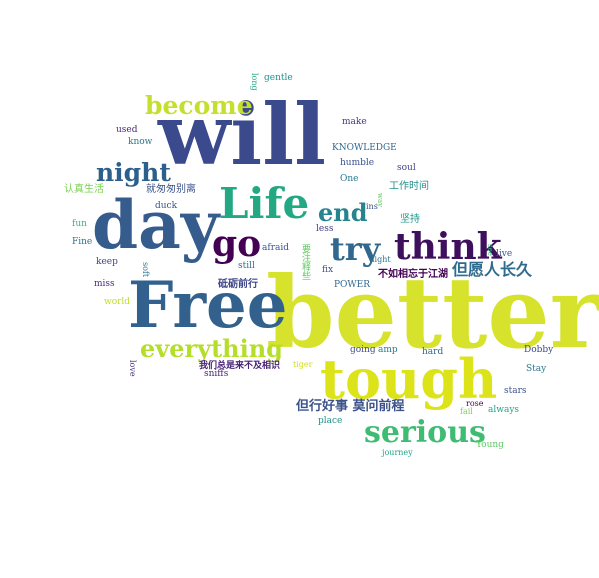  What do you see at coordinates (433, 352) in the screenshot?
I see `word-hard: hard` at bounding box center [433, 352].